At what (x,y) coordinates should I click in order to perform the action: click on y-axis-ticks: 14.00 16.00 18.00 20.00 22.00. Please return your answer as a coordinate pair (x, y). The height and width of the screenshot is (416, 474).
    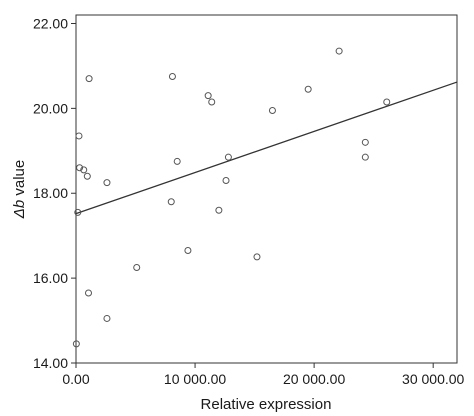
    Looking at the image, I should click on (54, 193).